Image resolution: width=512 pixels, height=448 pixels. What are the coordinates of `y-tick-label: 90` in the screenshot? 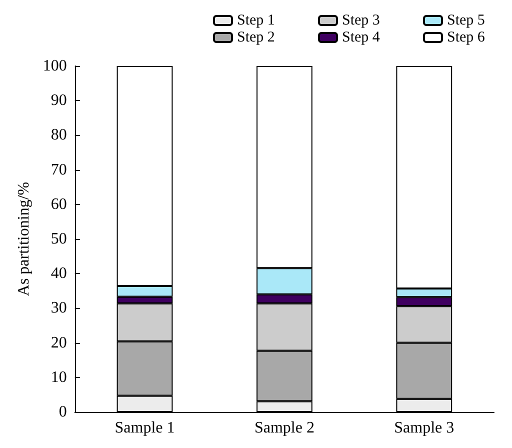 It's located at (58, 101).